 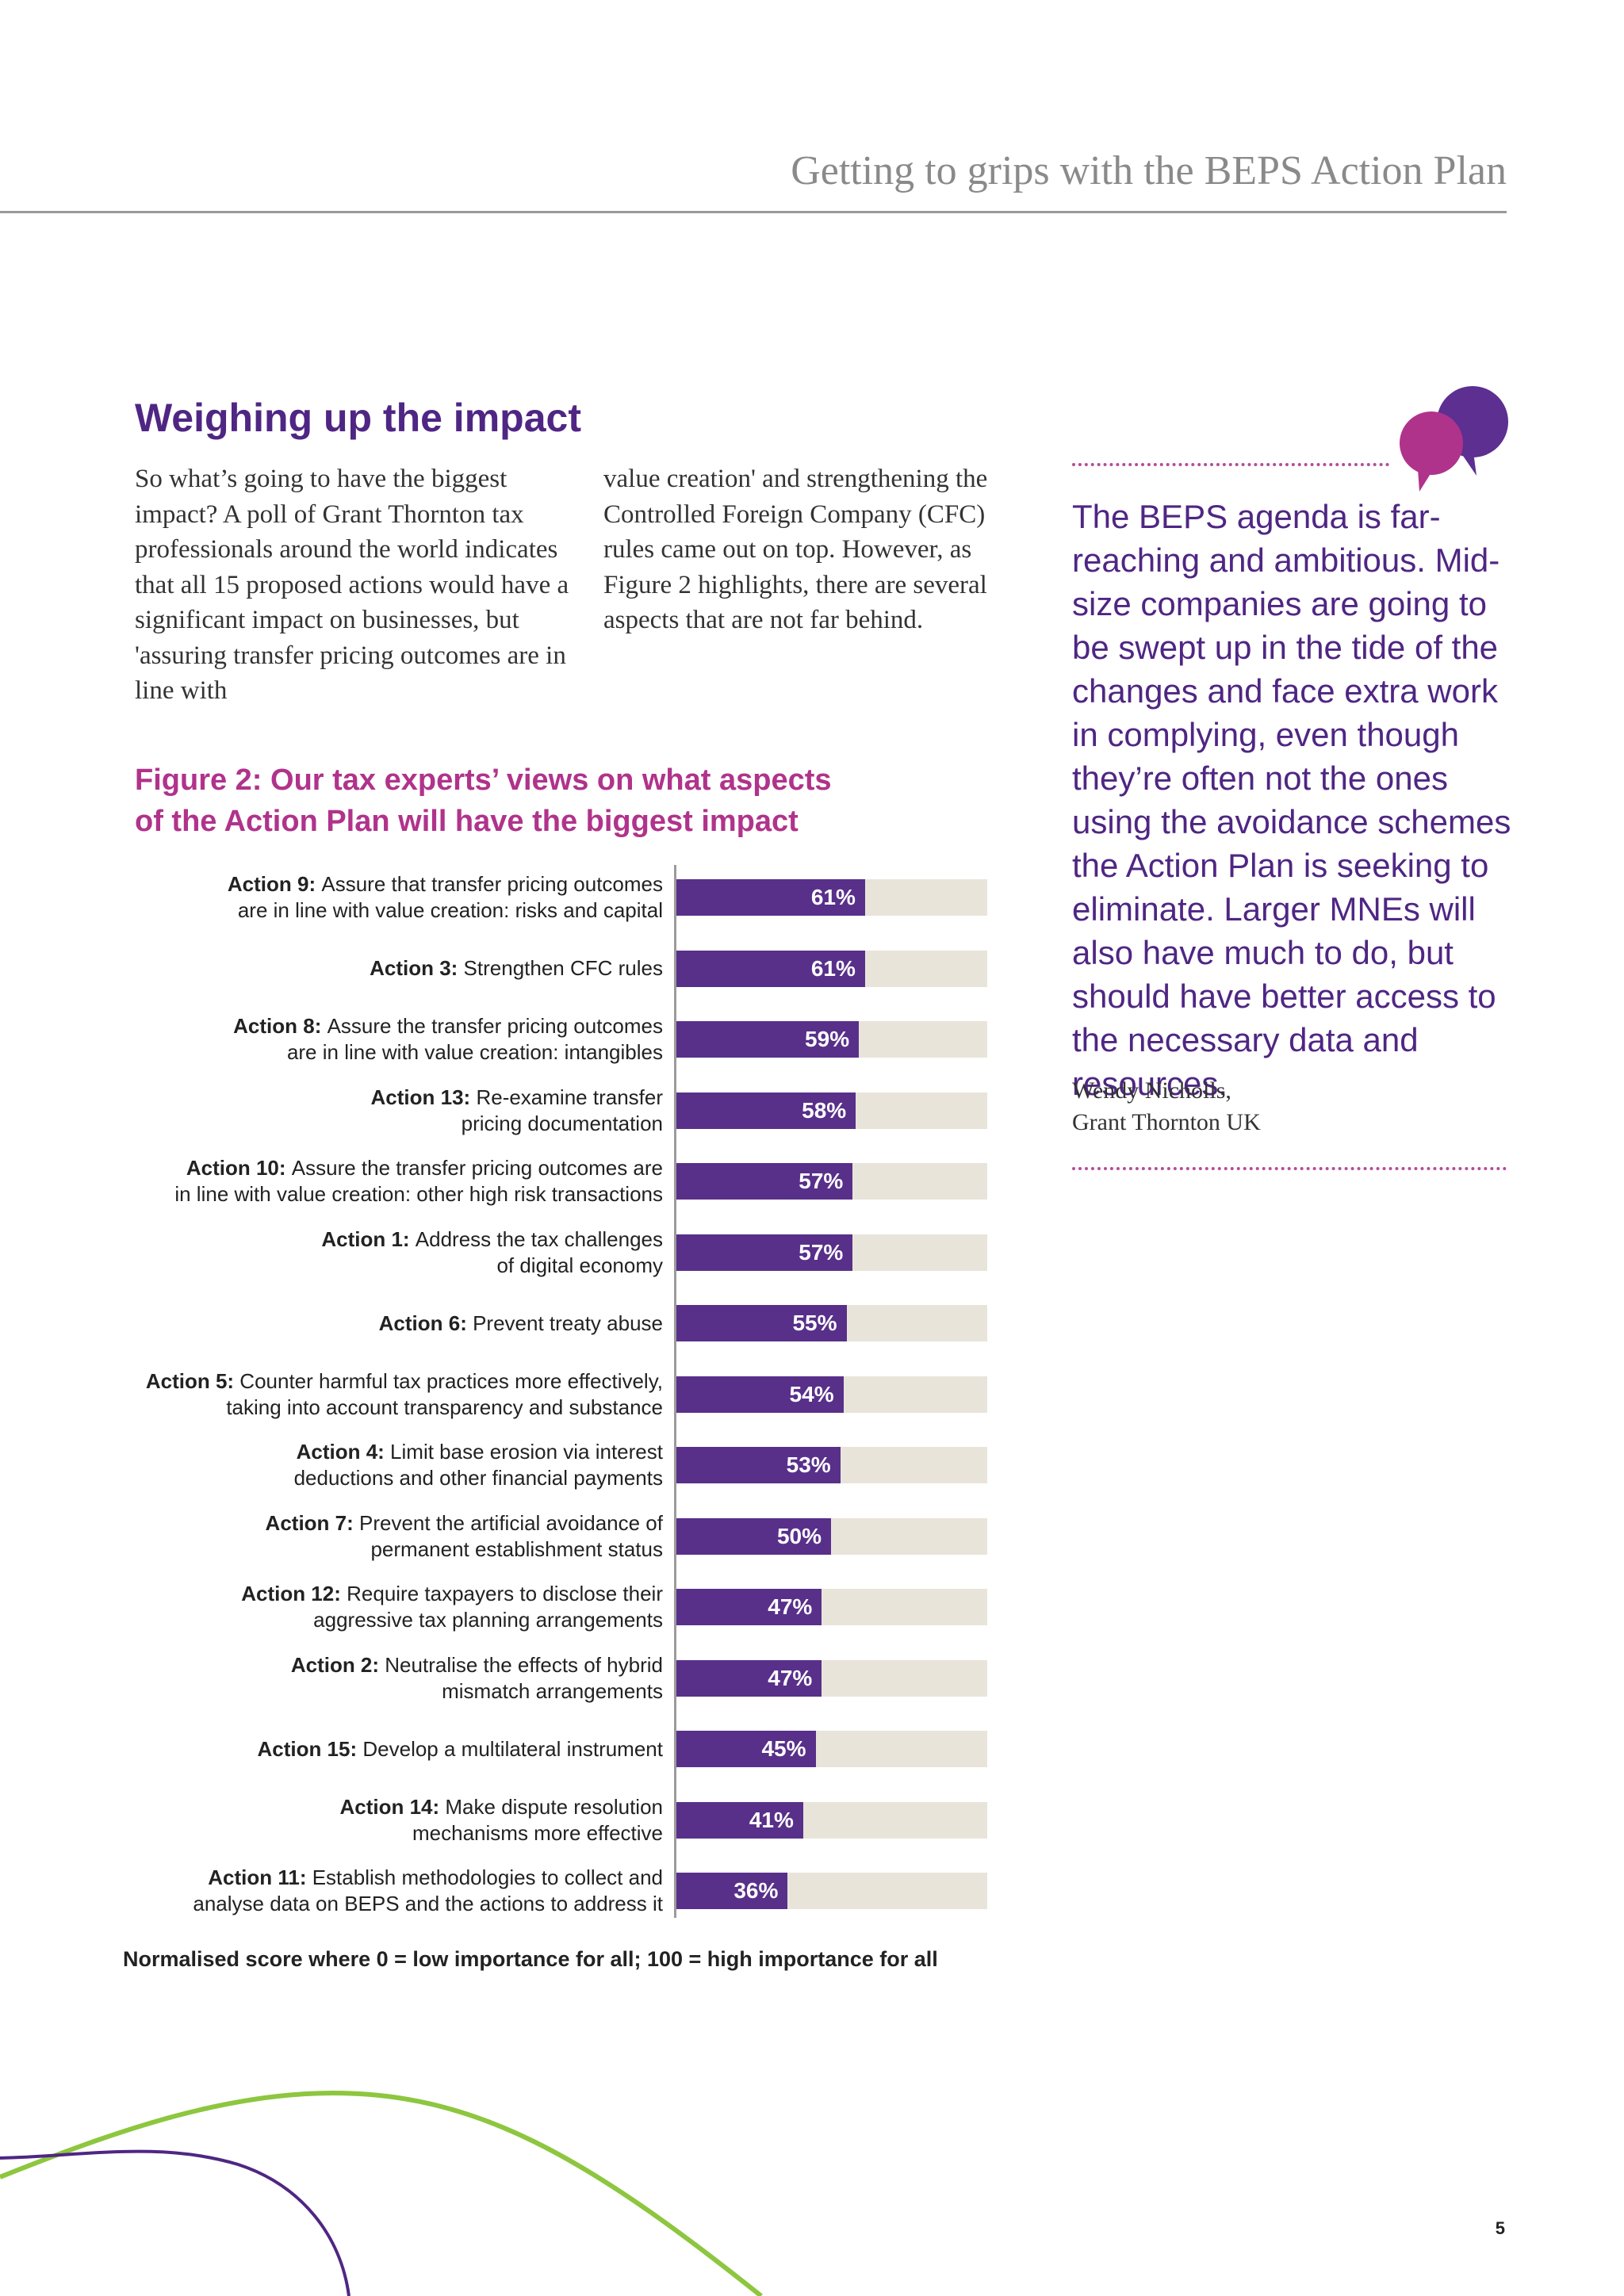 I want to click on speech-bubbles-icon, so click(x=1454, y=439).